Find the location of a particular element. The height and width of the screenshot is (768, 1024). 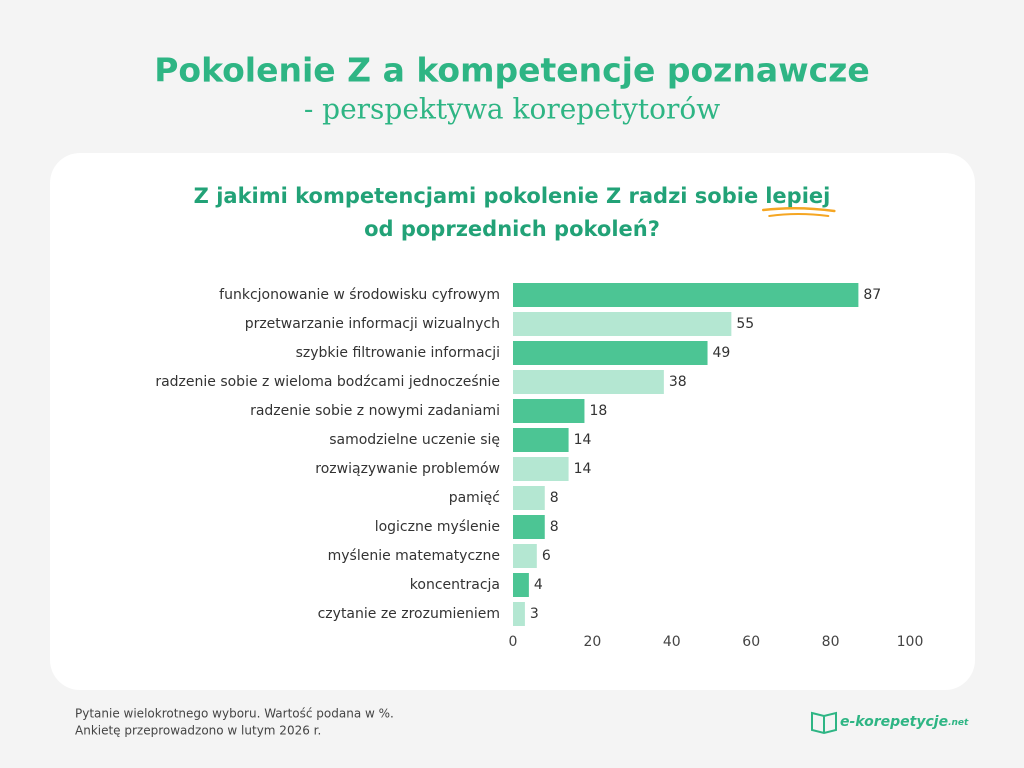

subtitle: - perspektywa korepetytorów is located at coordinates (512, 109).